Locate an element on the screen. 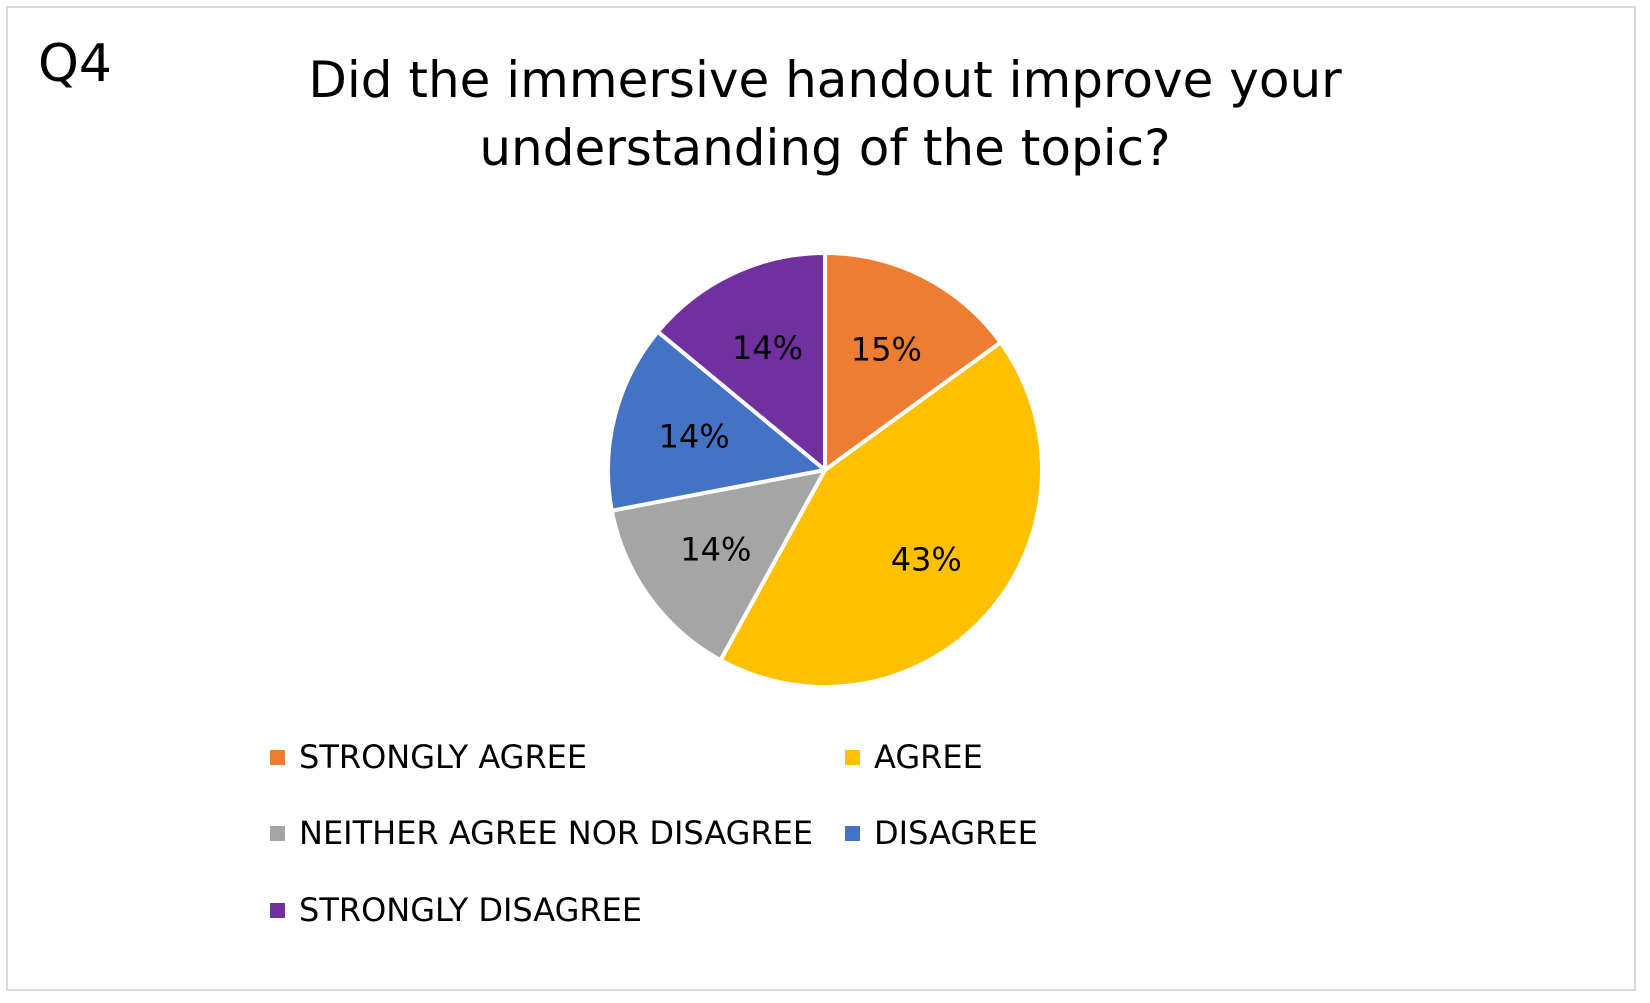 The height and width of the screenshot is (1003, 1650). legend-label: AGREE is located at coordinates (928, 757).